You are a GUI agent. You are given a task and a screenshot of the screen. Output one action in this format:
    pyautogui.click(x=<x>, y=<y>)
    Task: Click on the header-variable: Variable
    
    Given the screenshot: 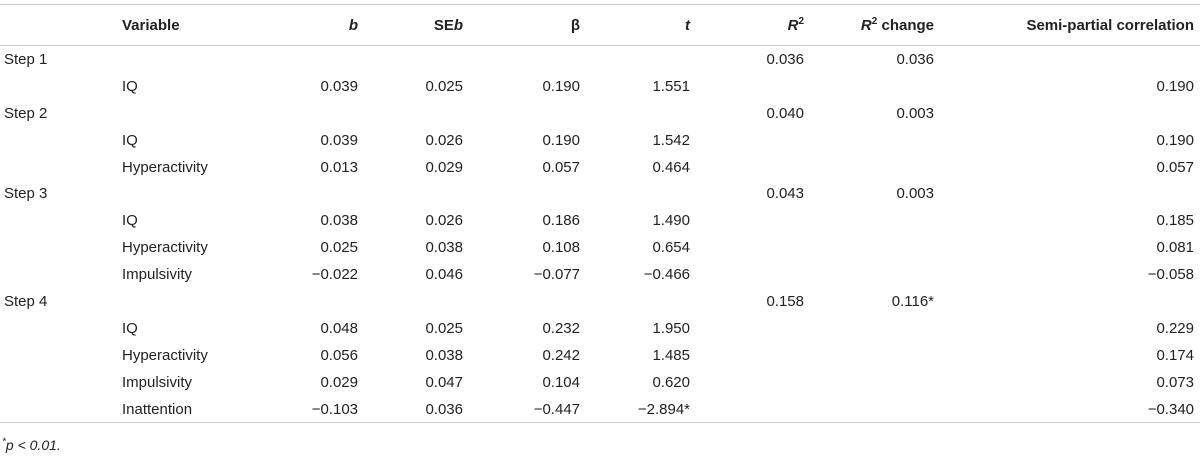 What is the action you would take?
    pyautogui.click(x=182, y=25)
    